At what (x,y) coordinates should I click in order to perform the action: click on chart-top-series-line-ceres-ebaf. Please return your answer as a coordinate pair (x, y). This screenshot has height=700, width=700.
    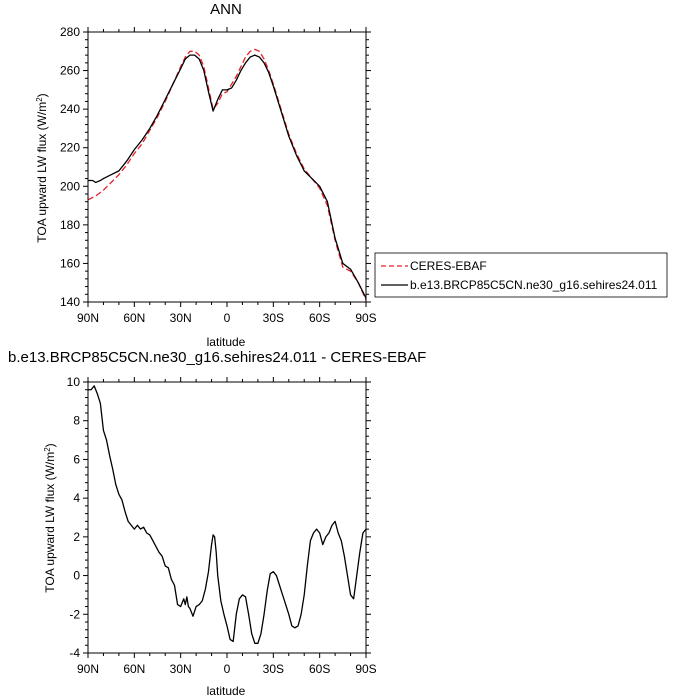
    Looking at the image, I should click on (227, 174).